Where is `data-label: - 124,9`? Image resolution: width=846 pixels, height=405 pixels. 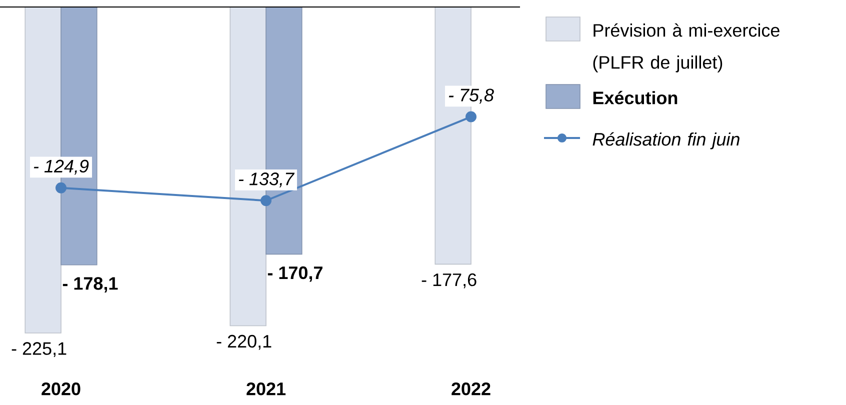 data-label: - 124,9 is located at coordinates (61, 167).